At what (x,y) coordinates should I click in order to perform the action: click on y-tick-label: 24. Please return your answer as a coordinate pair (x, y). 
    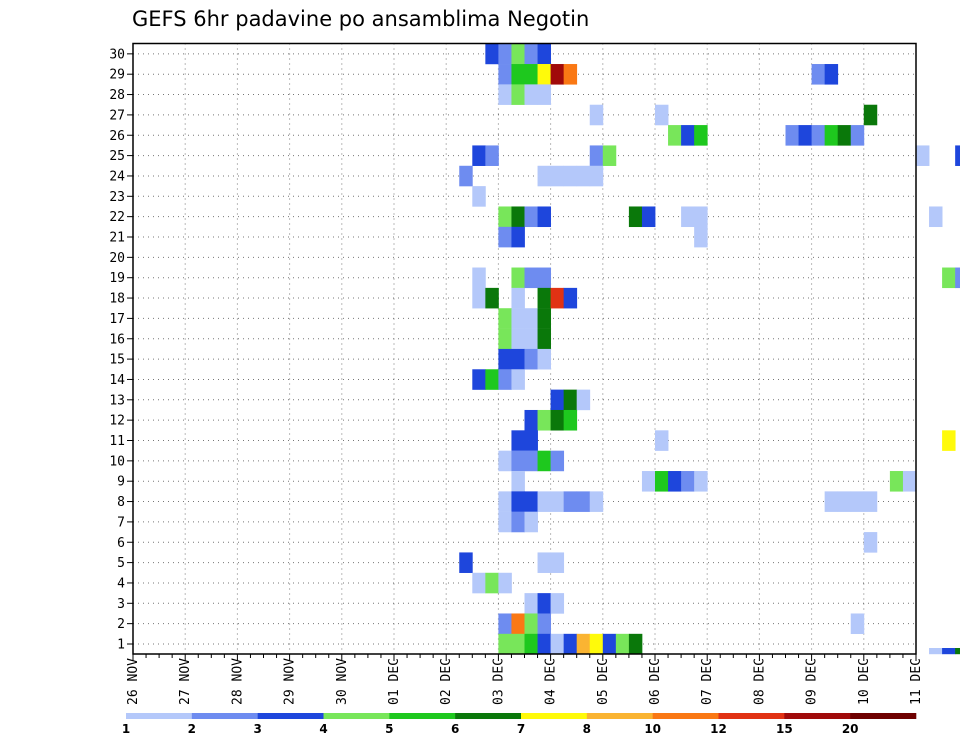
    Looking at the image, I should click on (117, 176).